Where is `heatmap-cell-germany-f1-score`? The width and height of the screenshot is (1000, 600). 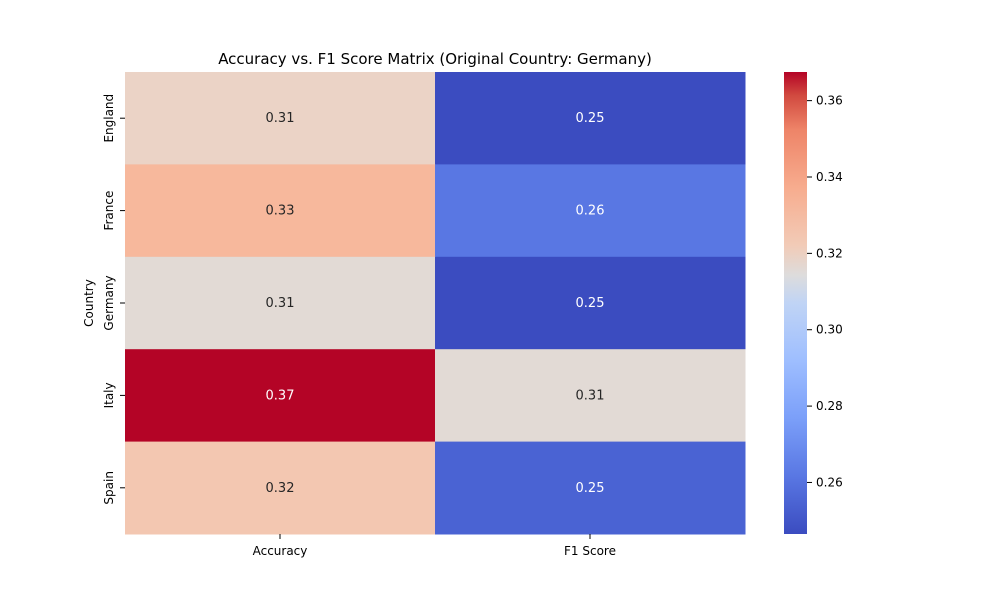 heatmap-cell-germany-f1-score is located at coordinates (590, 303).